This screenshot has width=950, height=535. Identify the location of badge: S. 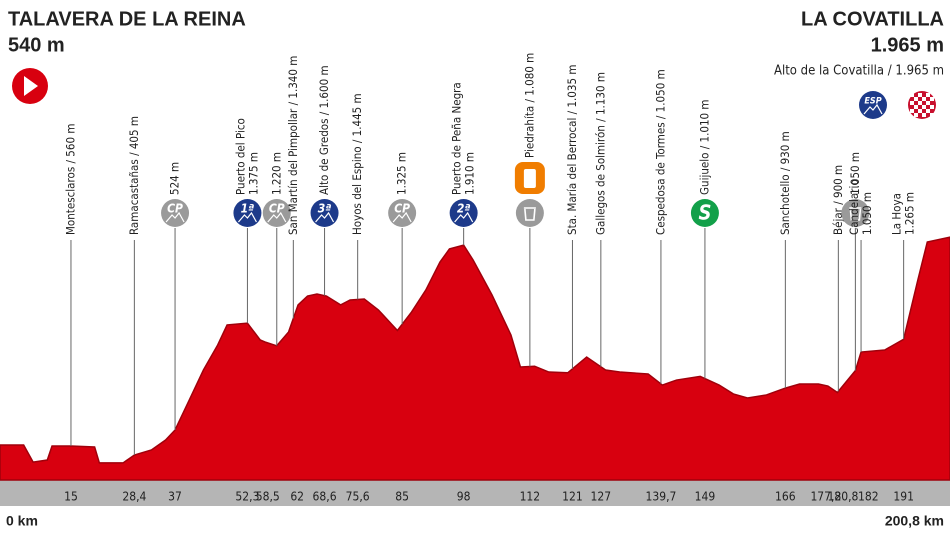
(704, 213).